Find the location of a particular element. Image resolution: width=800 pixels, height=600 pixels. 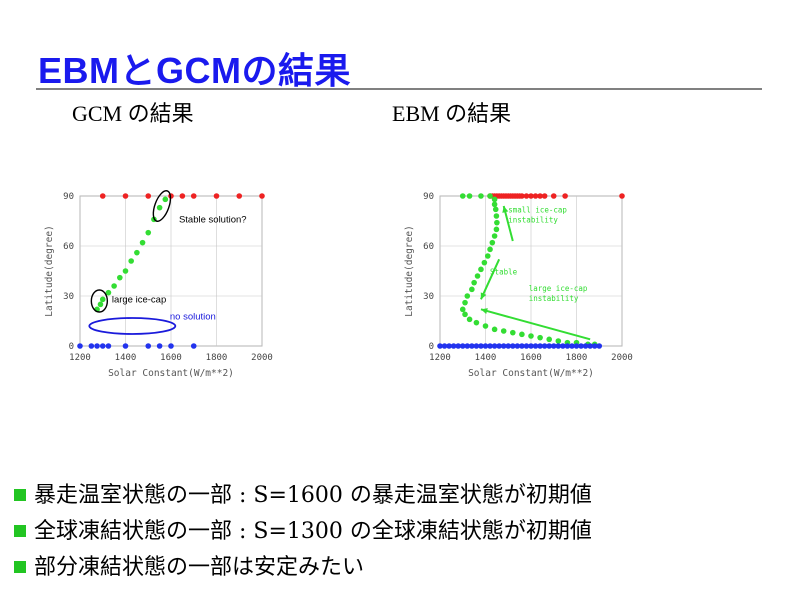

gcm-x-tick-label: 1800 is located at coordinates (217, 358).